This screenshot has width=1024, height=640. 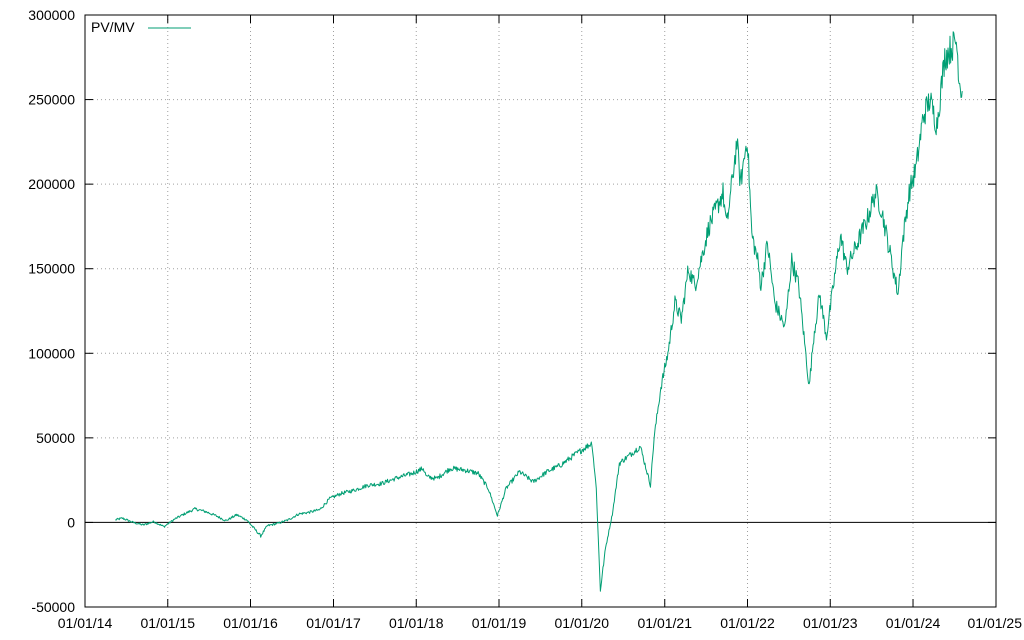 I want to click on x-tick-label: 01/01/23, so click(x=830, y=623).